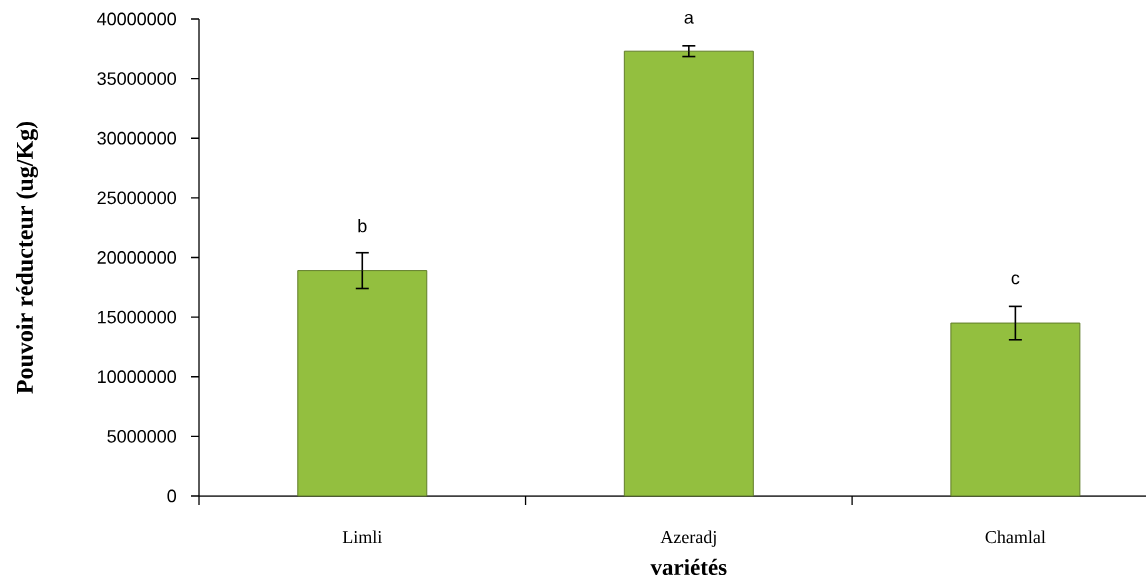 The height and width of the screenshot is (581, 1146). What do you see at coordinates (137, 198) in the screenshot?
I see `y-tick-label: 25000000` at bounding box center [137, 198].